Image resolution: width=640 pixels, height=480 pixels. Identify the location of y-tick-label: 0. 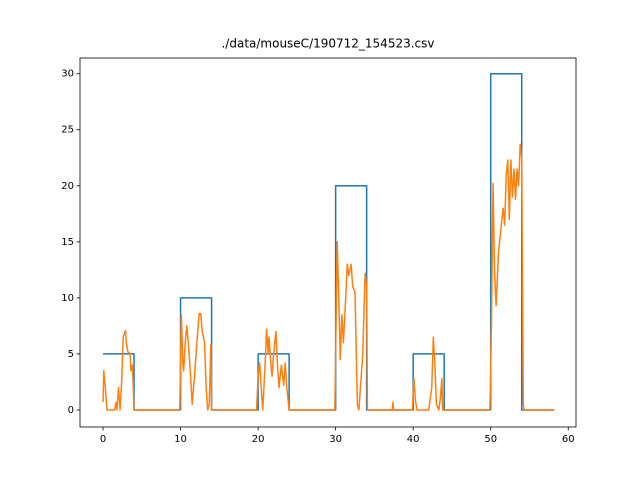
(71, 410).